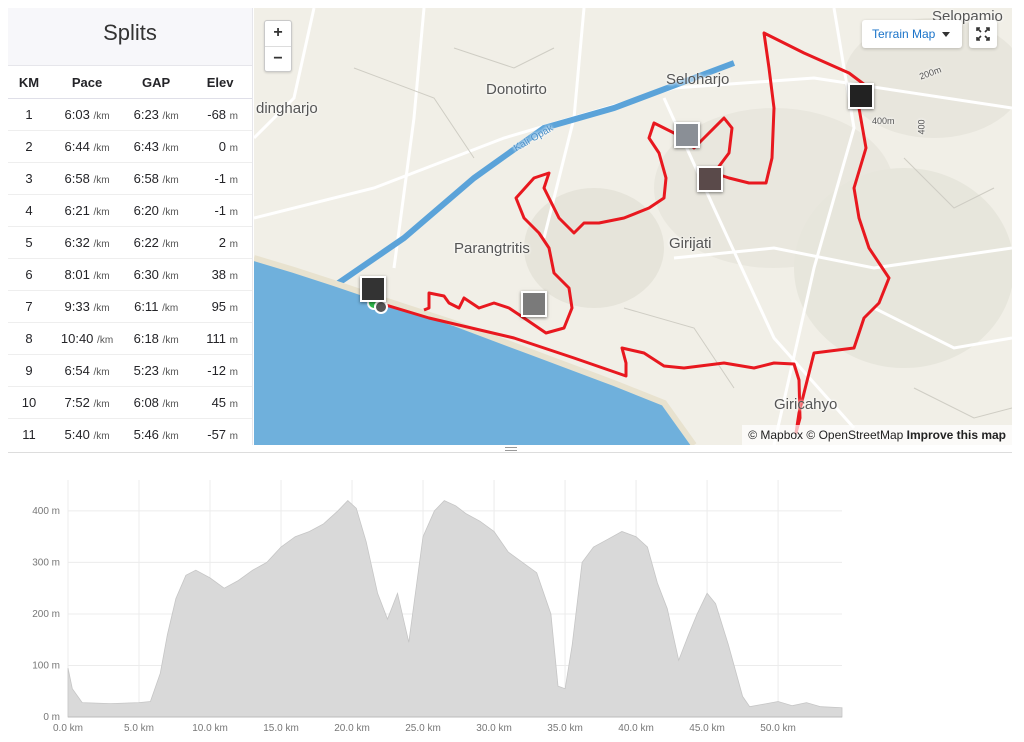 The height and width of the screenshot is (742, 1024). I want to click on zoom-controls: + −, so click(278, 46).